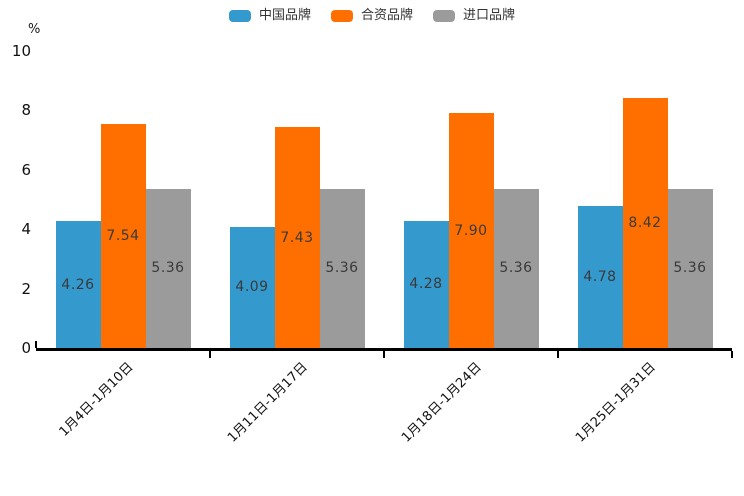 The image size is (744, 496). I want to click on y-axis-tick-label: 6, so click(26, 169).